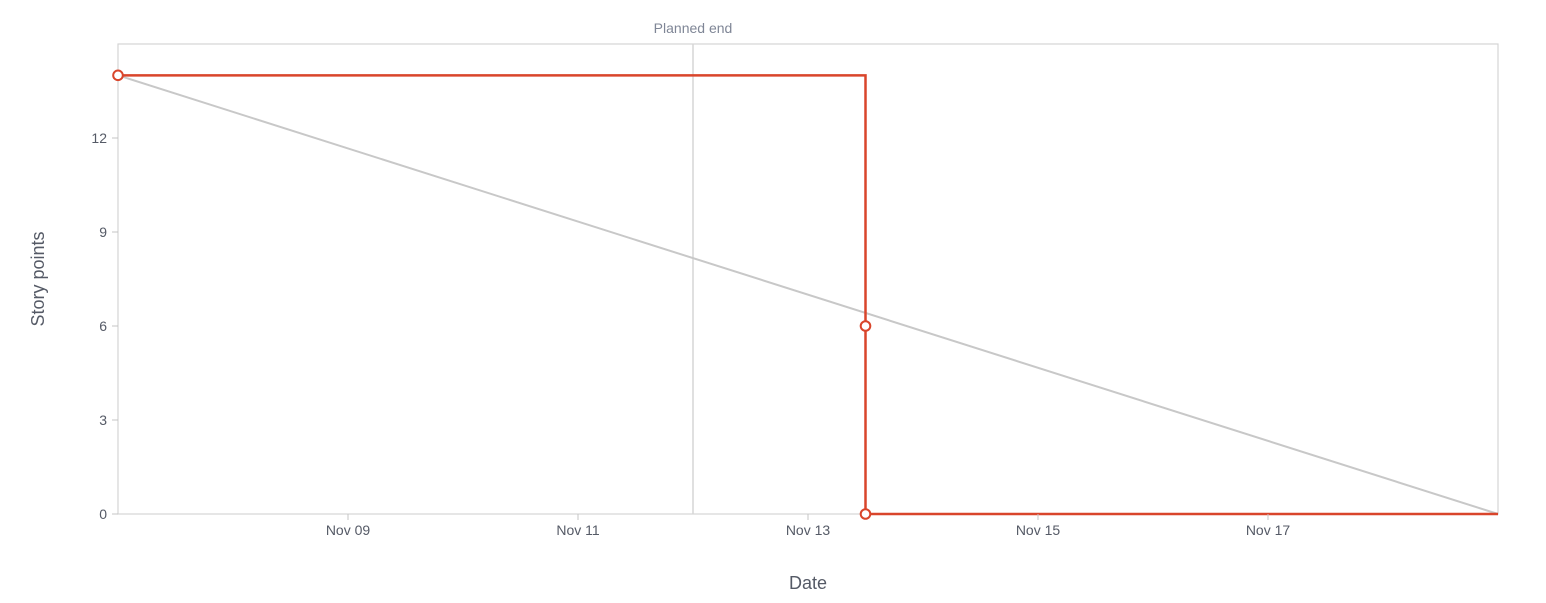 The height and width of the screenshot is (603, 1546). Describe the element at coordinates (1268, 530) in the screenshot. I see `x-tick-label: Nov 17` at that location.